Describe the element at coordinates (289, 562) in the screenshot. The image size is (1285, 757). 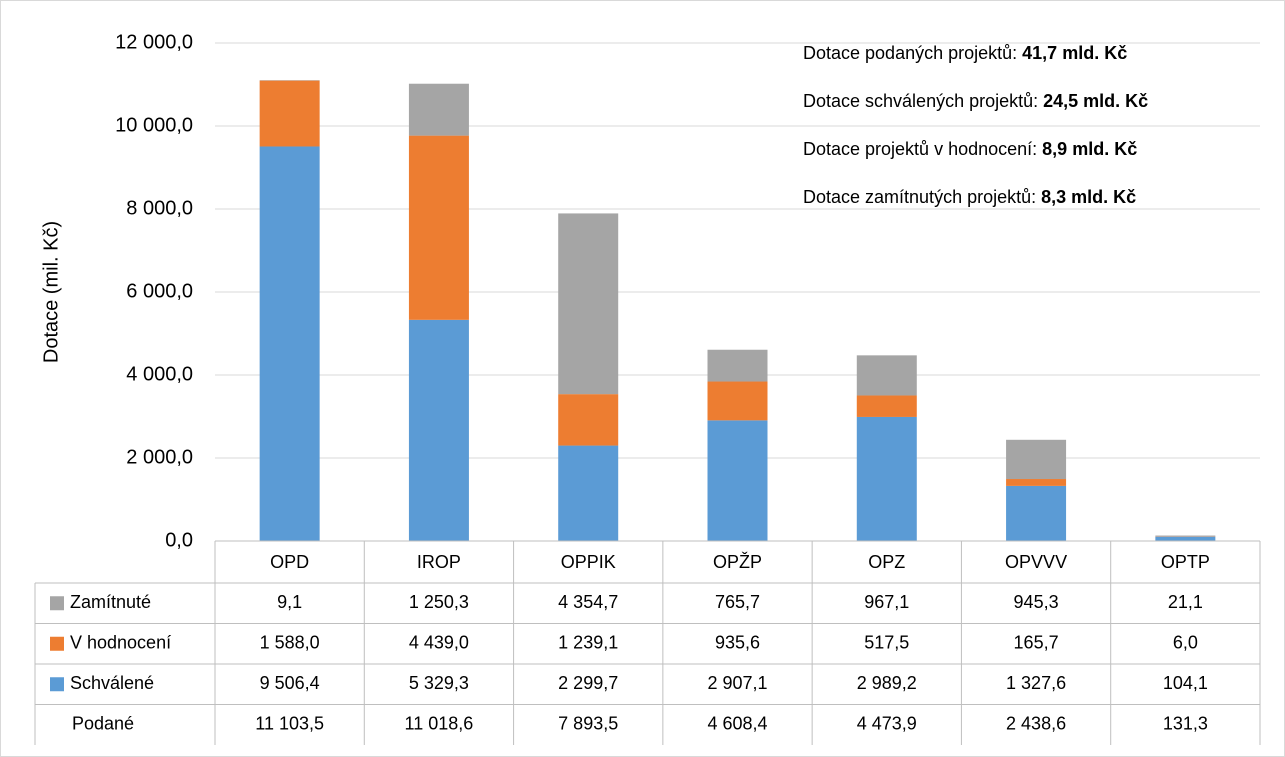
I see `x-tick-label: OPD` at that location.